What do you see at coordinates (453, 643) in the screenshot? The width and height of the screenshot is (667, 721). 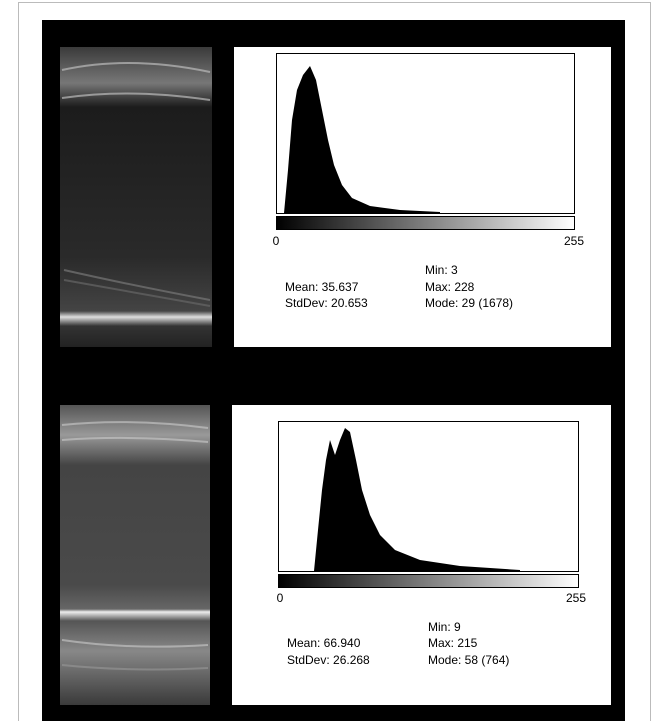 I see `stat-max: Max: 215` at bounding box center [453, 643].